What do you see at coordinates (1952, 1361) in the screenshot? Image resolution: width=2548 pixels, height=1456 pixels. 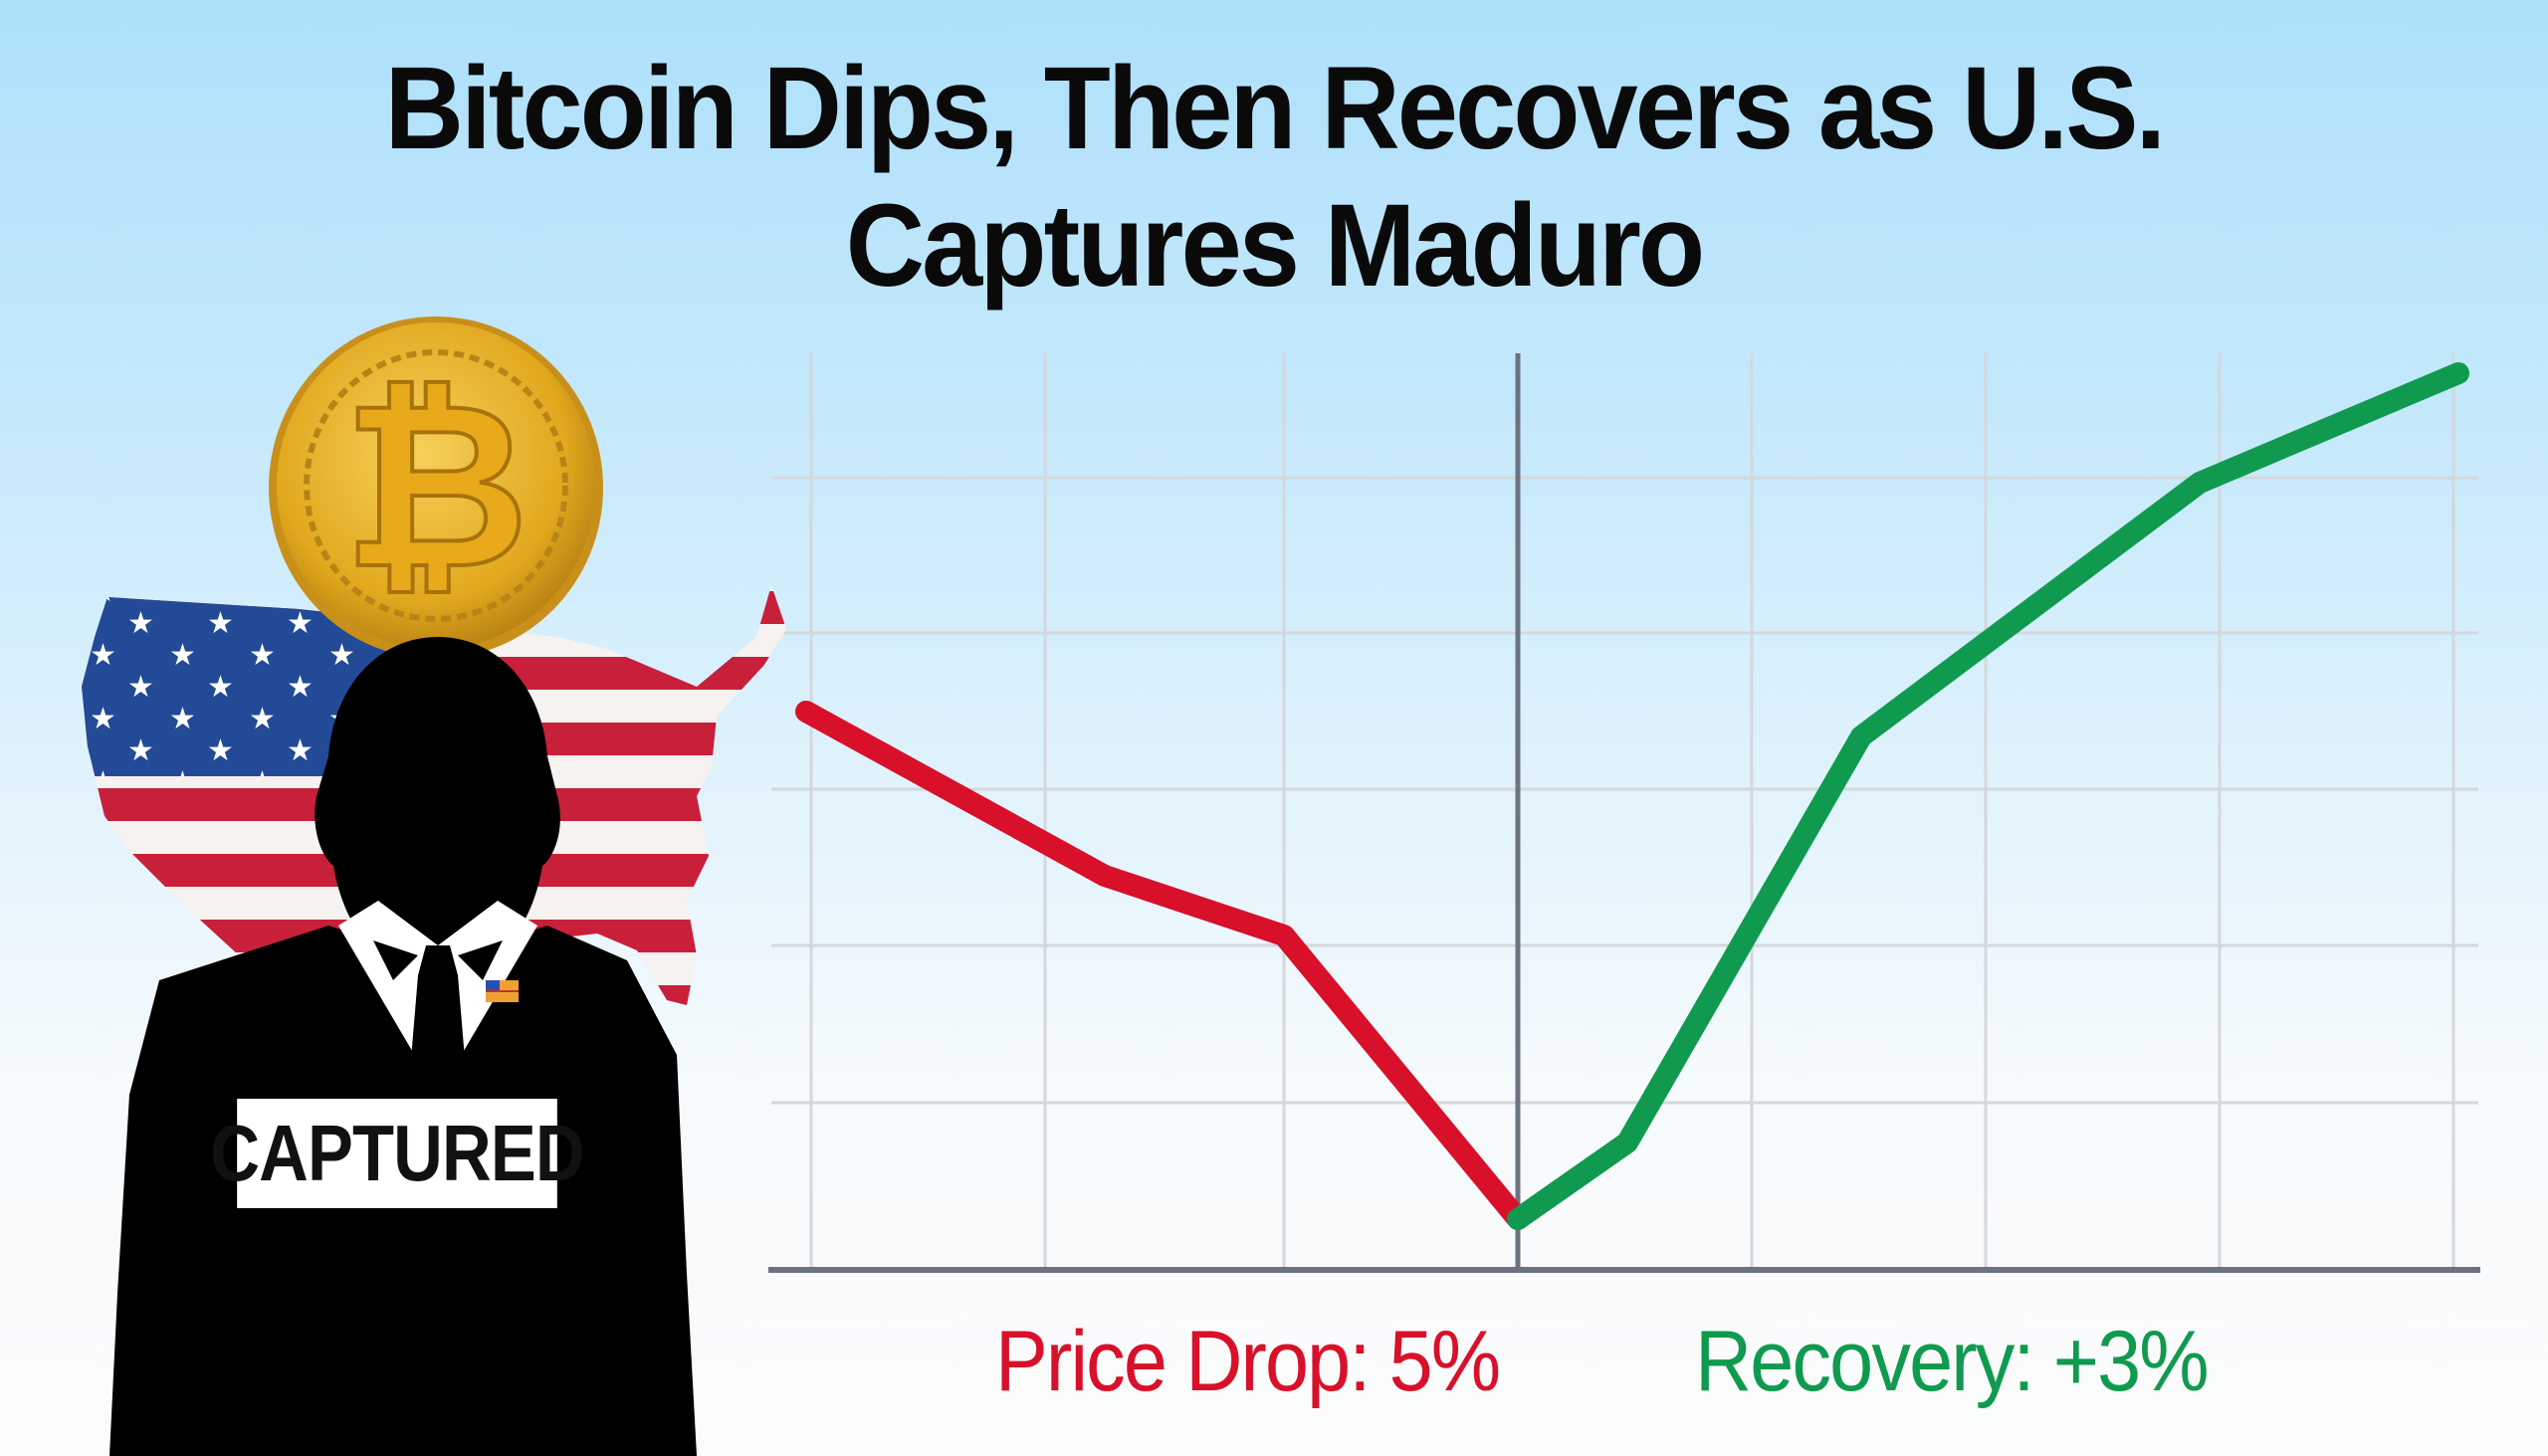 I see `recovery-caption: Recovery: +3%` at bounding box center [1952, 1361].